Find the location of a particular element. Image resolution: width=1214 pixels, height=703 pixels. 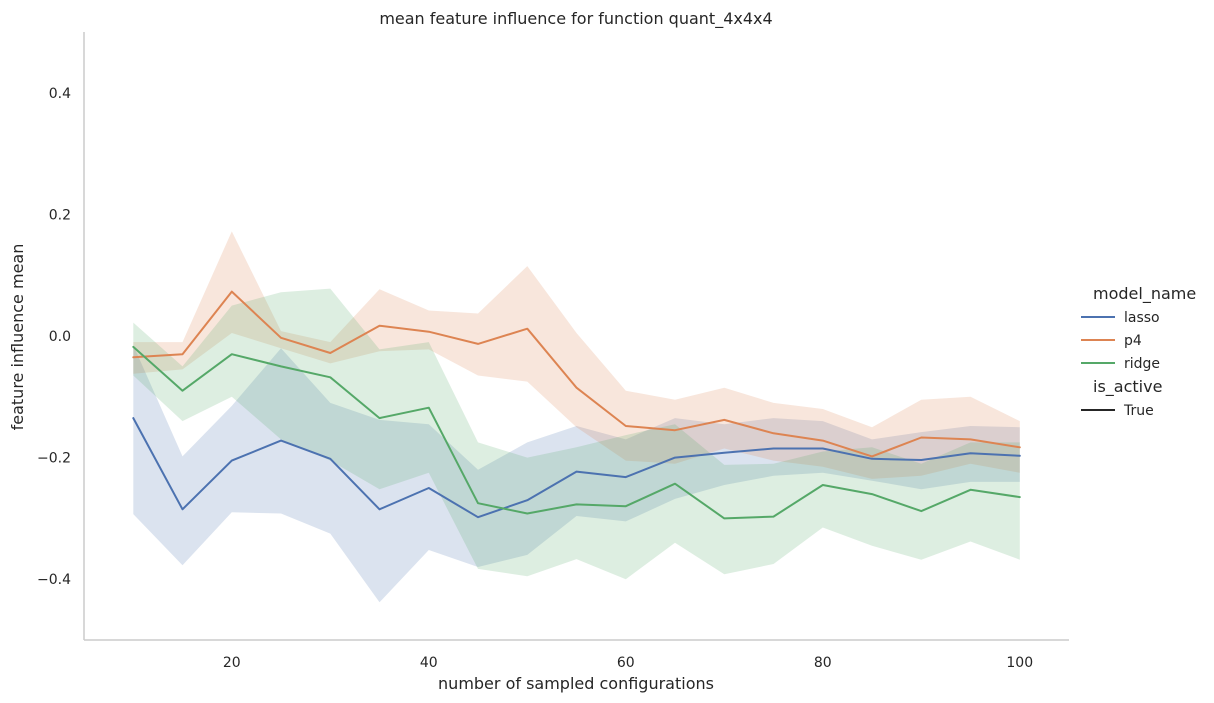

y-axis-label: feature influence mean is located at coordinates (17, 337).